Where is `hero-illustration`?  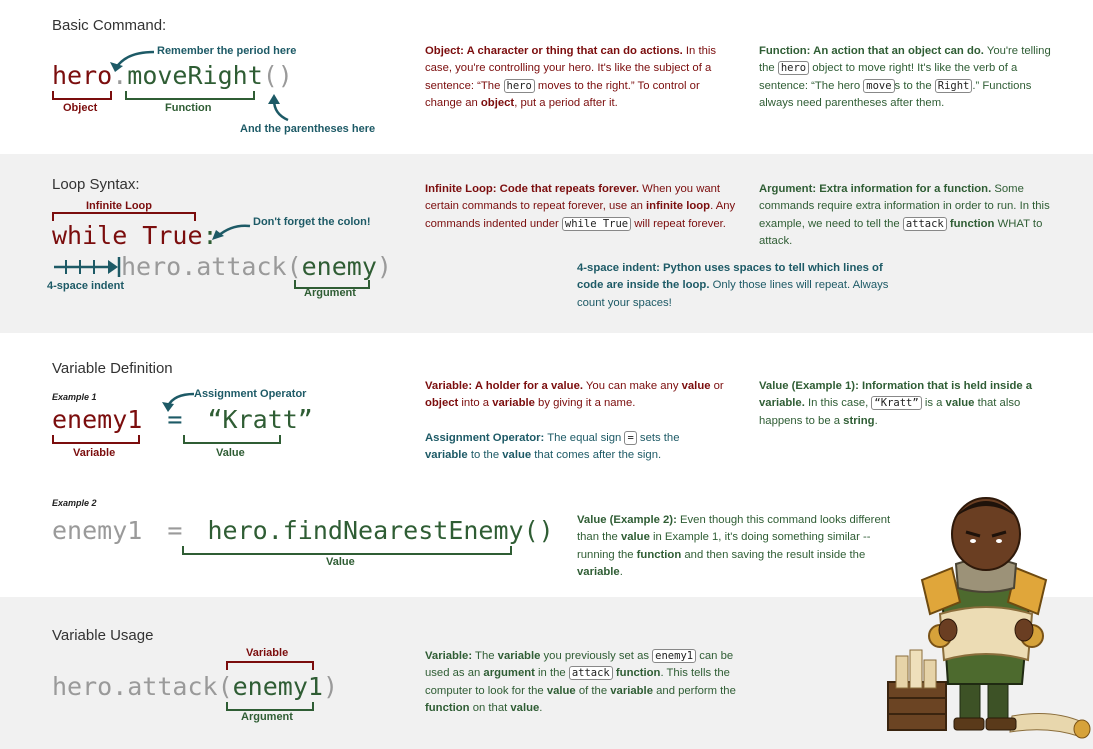 hero-illustration is located at coordinates (989, 618).